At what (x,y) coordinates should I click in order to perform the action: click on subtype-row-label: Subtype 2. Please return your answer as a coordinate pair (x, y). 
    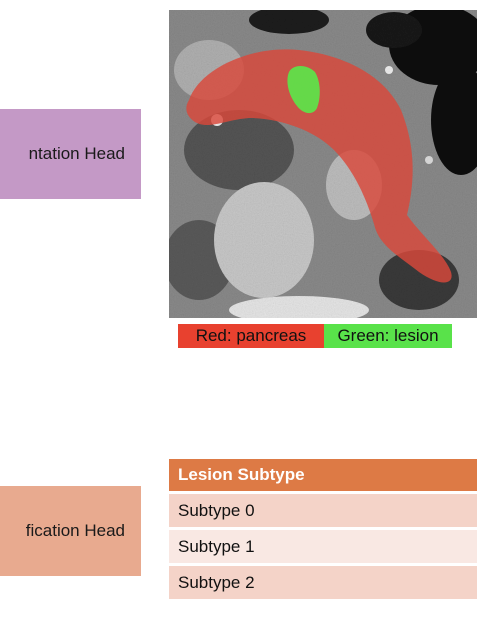
    Looking at the image, I should click on (216, 582).